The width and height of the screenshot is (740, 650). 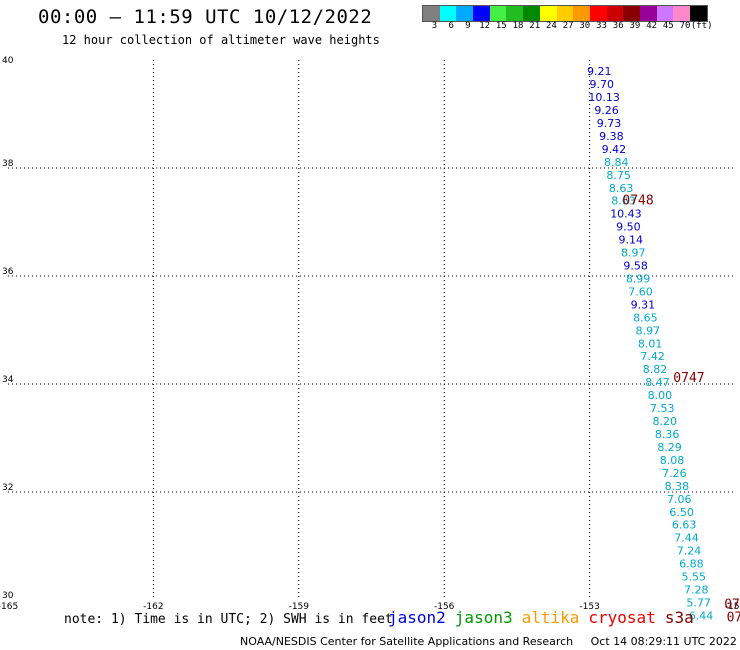 What do you see at coordinates (637, 201) in the screenshot?
I see `pass-time-label: 0748` at bounding box center [637, 201].